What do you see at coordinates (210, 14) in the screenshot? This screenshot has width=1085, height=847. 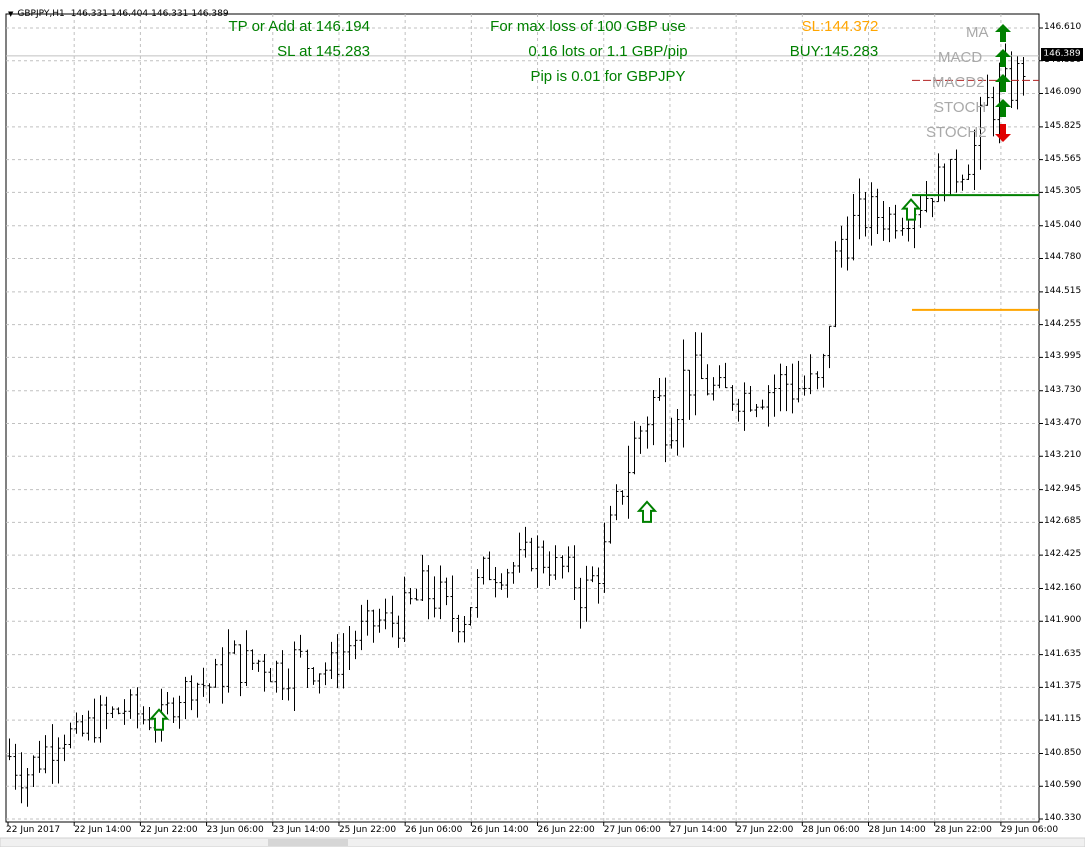 I see `close-value: 146.389` at bounding box center [210, 14].